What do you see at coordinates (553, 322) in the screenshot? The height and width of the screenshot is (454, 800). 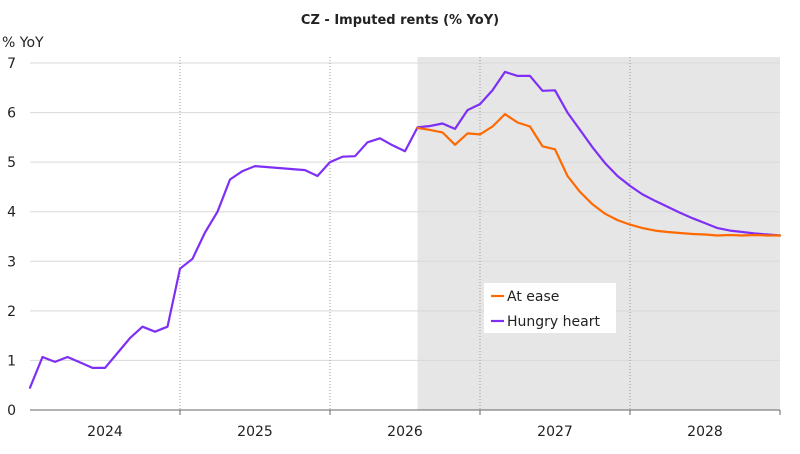 I see `legend-label: Hungry heart` at bounding box center [553, 322].